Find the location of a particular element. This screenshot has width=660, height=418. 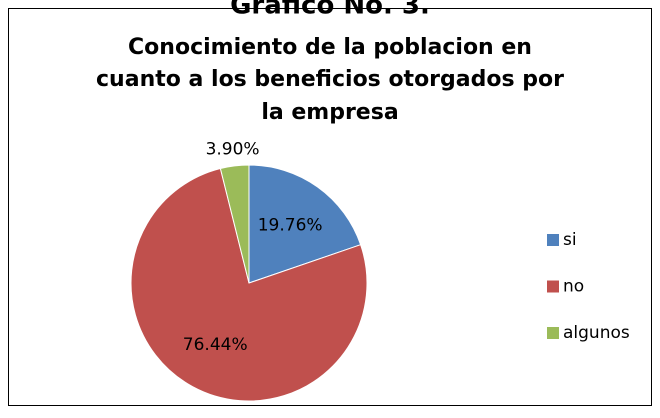

chart-title: cuanto a los beneficios otorgados por is located at coordinates (330, 79).